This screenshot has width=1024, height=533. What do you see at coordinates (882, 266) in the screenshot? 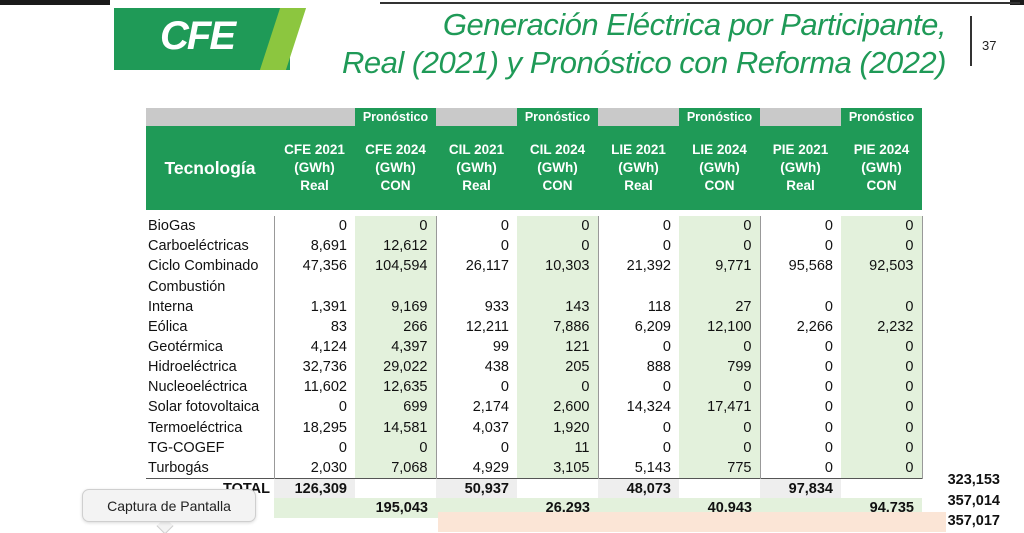
I see `table-cell: 92,503` at bounding box center [882, 266].